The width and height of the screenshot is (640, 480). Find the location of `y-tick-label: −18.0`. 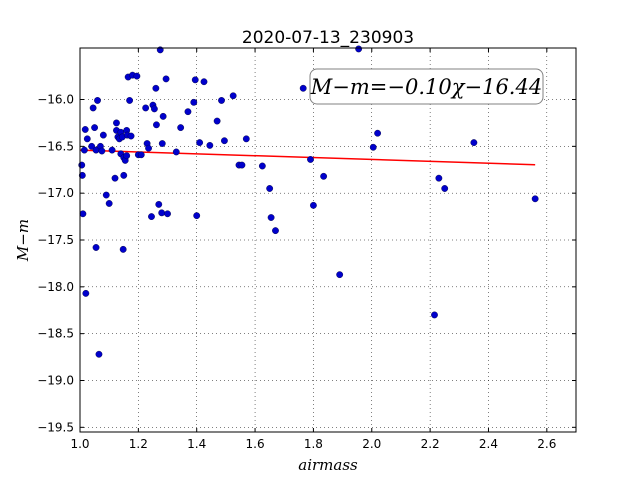

y-tick-label: −18.0 is located at coordinates (55, 287).